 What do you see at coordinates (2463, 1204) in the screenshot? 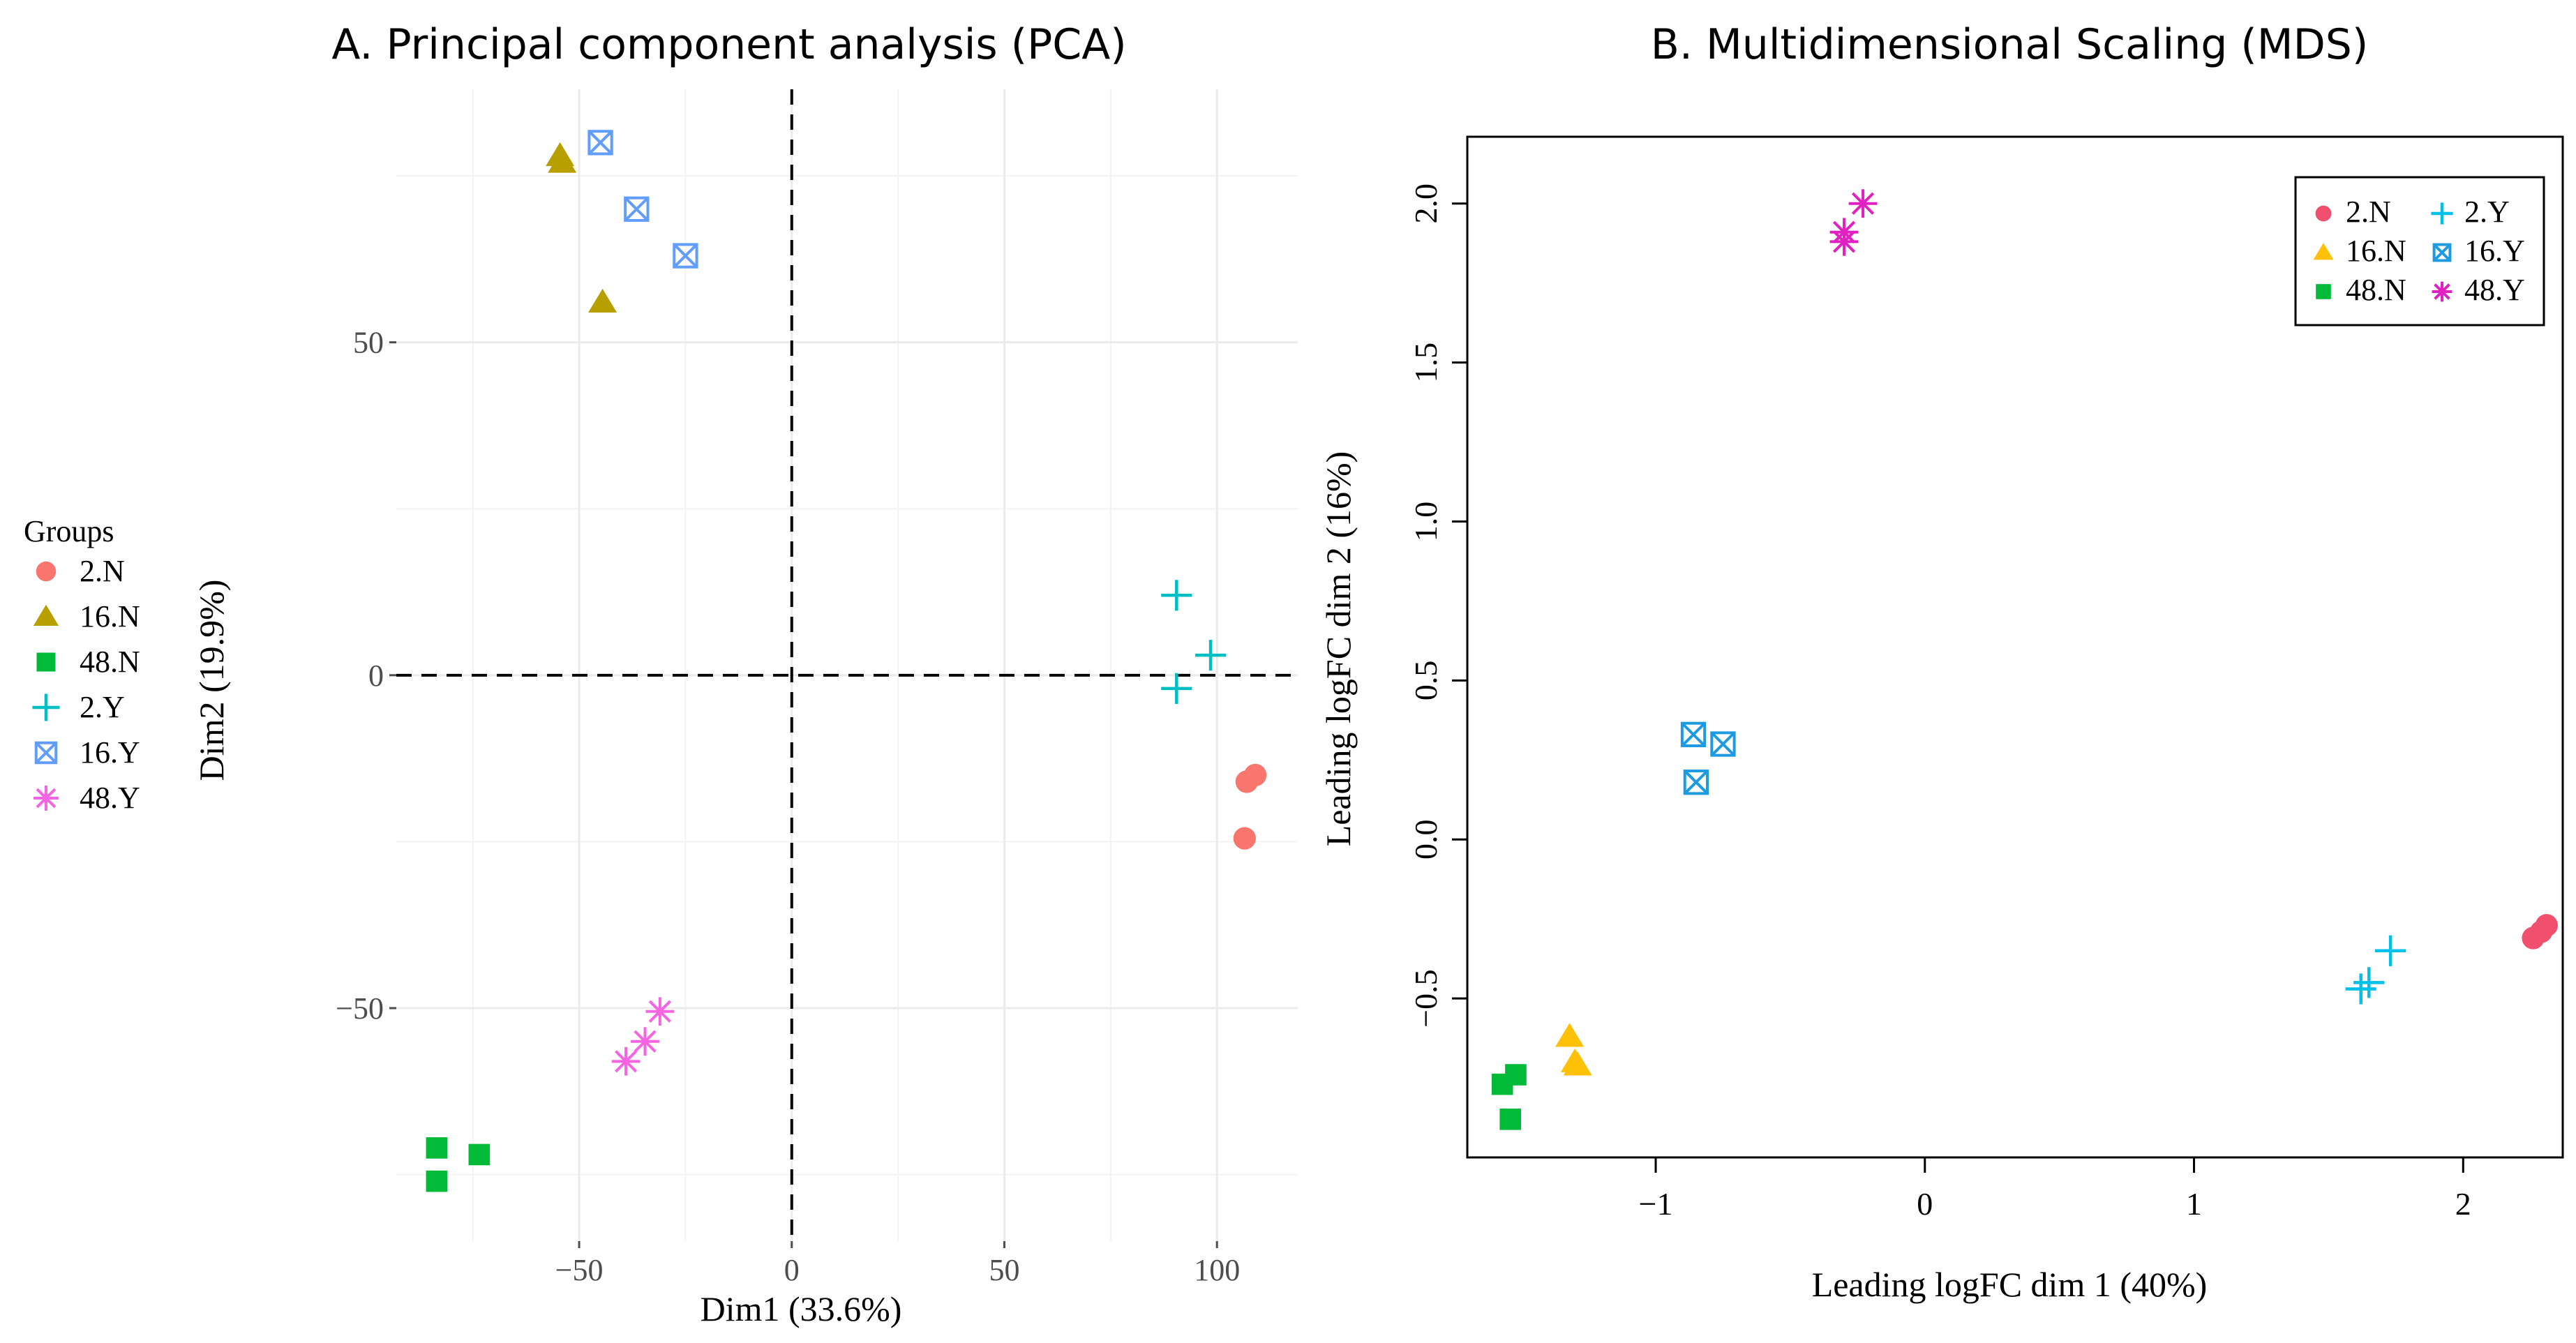
I see `mds-x-tick-label: 2` at bounding box center [2463, 1204].